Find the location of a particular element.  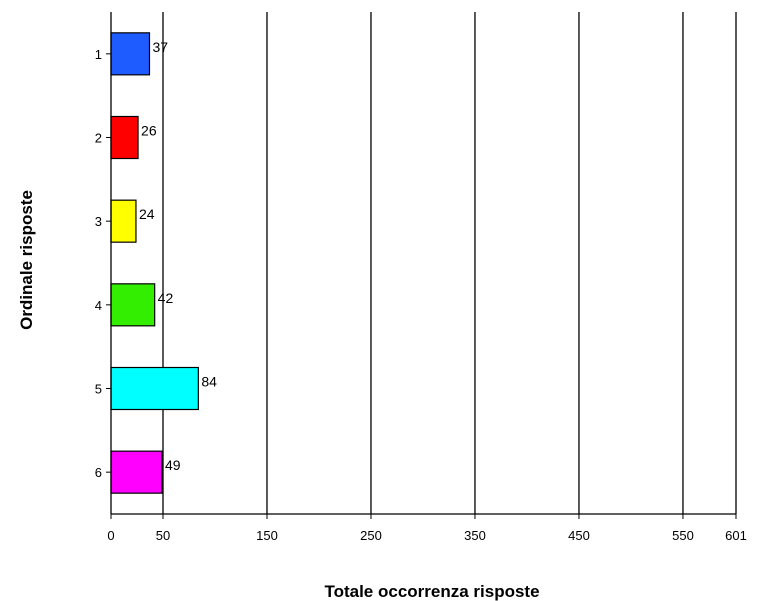

x-tick-labels: 0 50 150 250 350 450 550 601 is located at coordinates (427, 528).